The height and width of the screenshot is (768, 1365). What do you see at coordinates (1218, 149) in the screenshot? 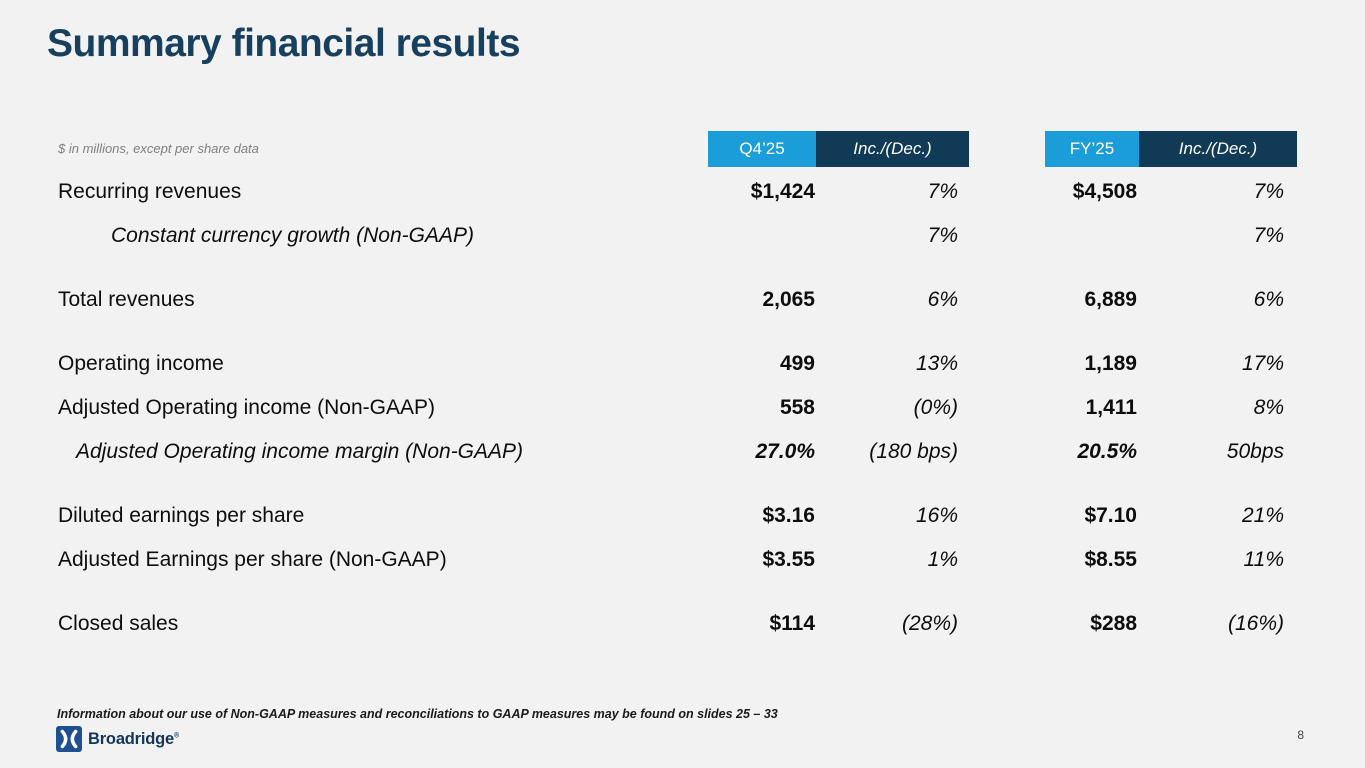
I see `header-fy-change: Inc./(Dec.)` at bounding box center [1218, 149].